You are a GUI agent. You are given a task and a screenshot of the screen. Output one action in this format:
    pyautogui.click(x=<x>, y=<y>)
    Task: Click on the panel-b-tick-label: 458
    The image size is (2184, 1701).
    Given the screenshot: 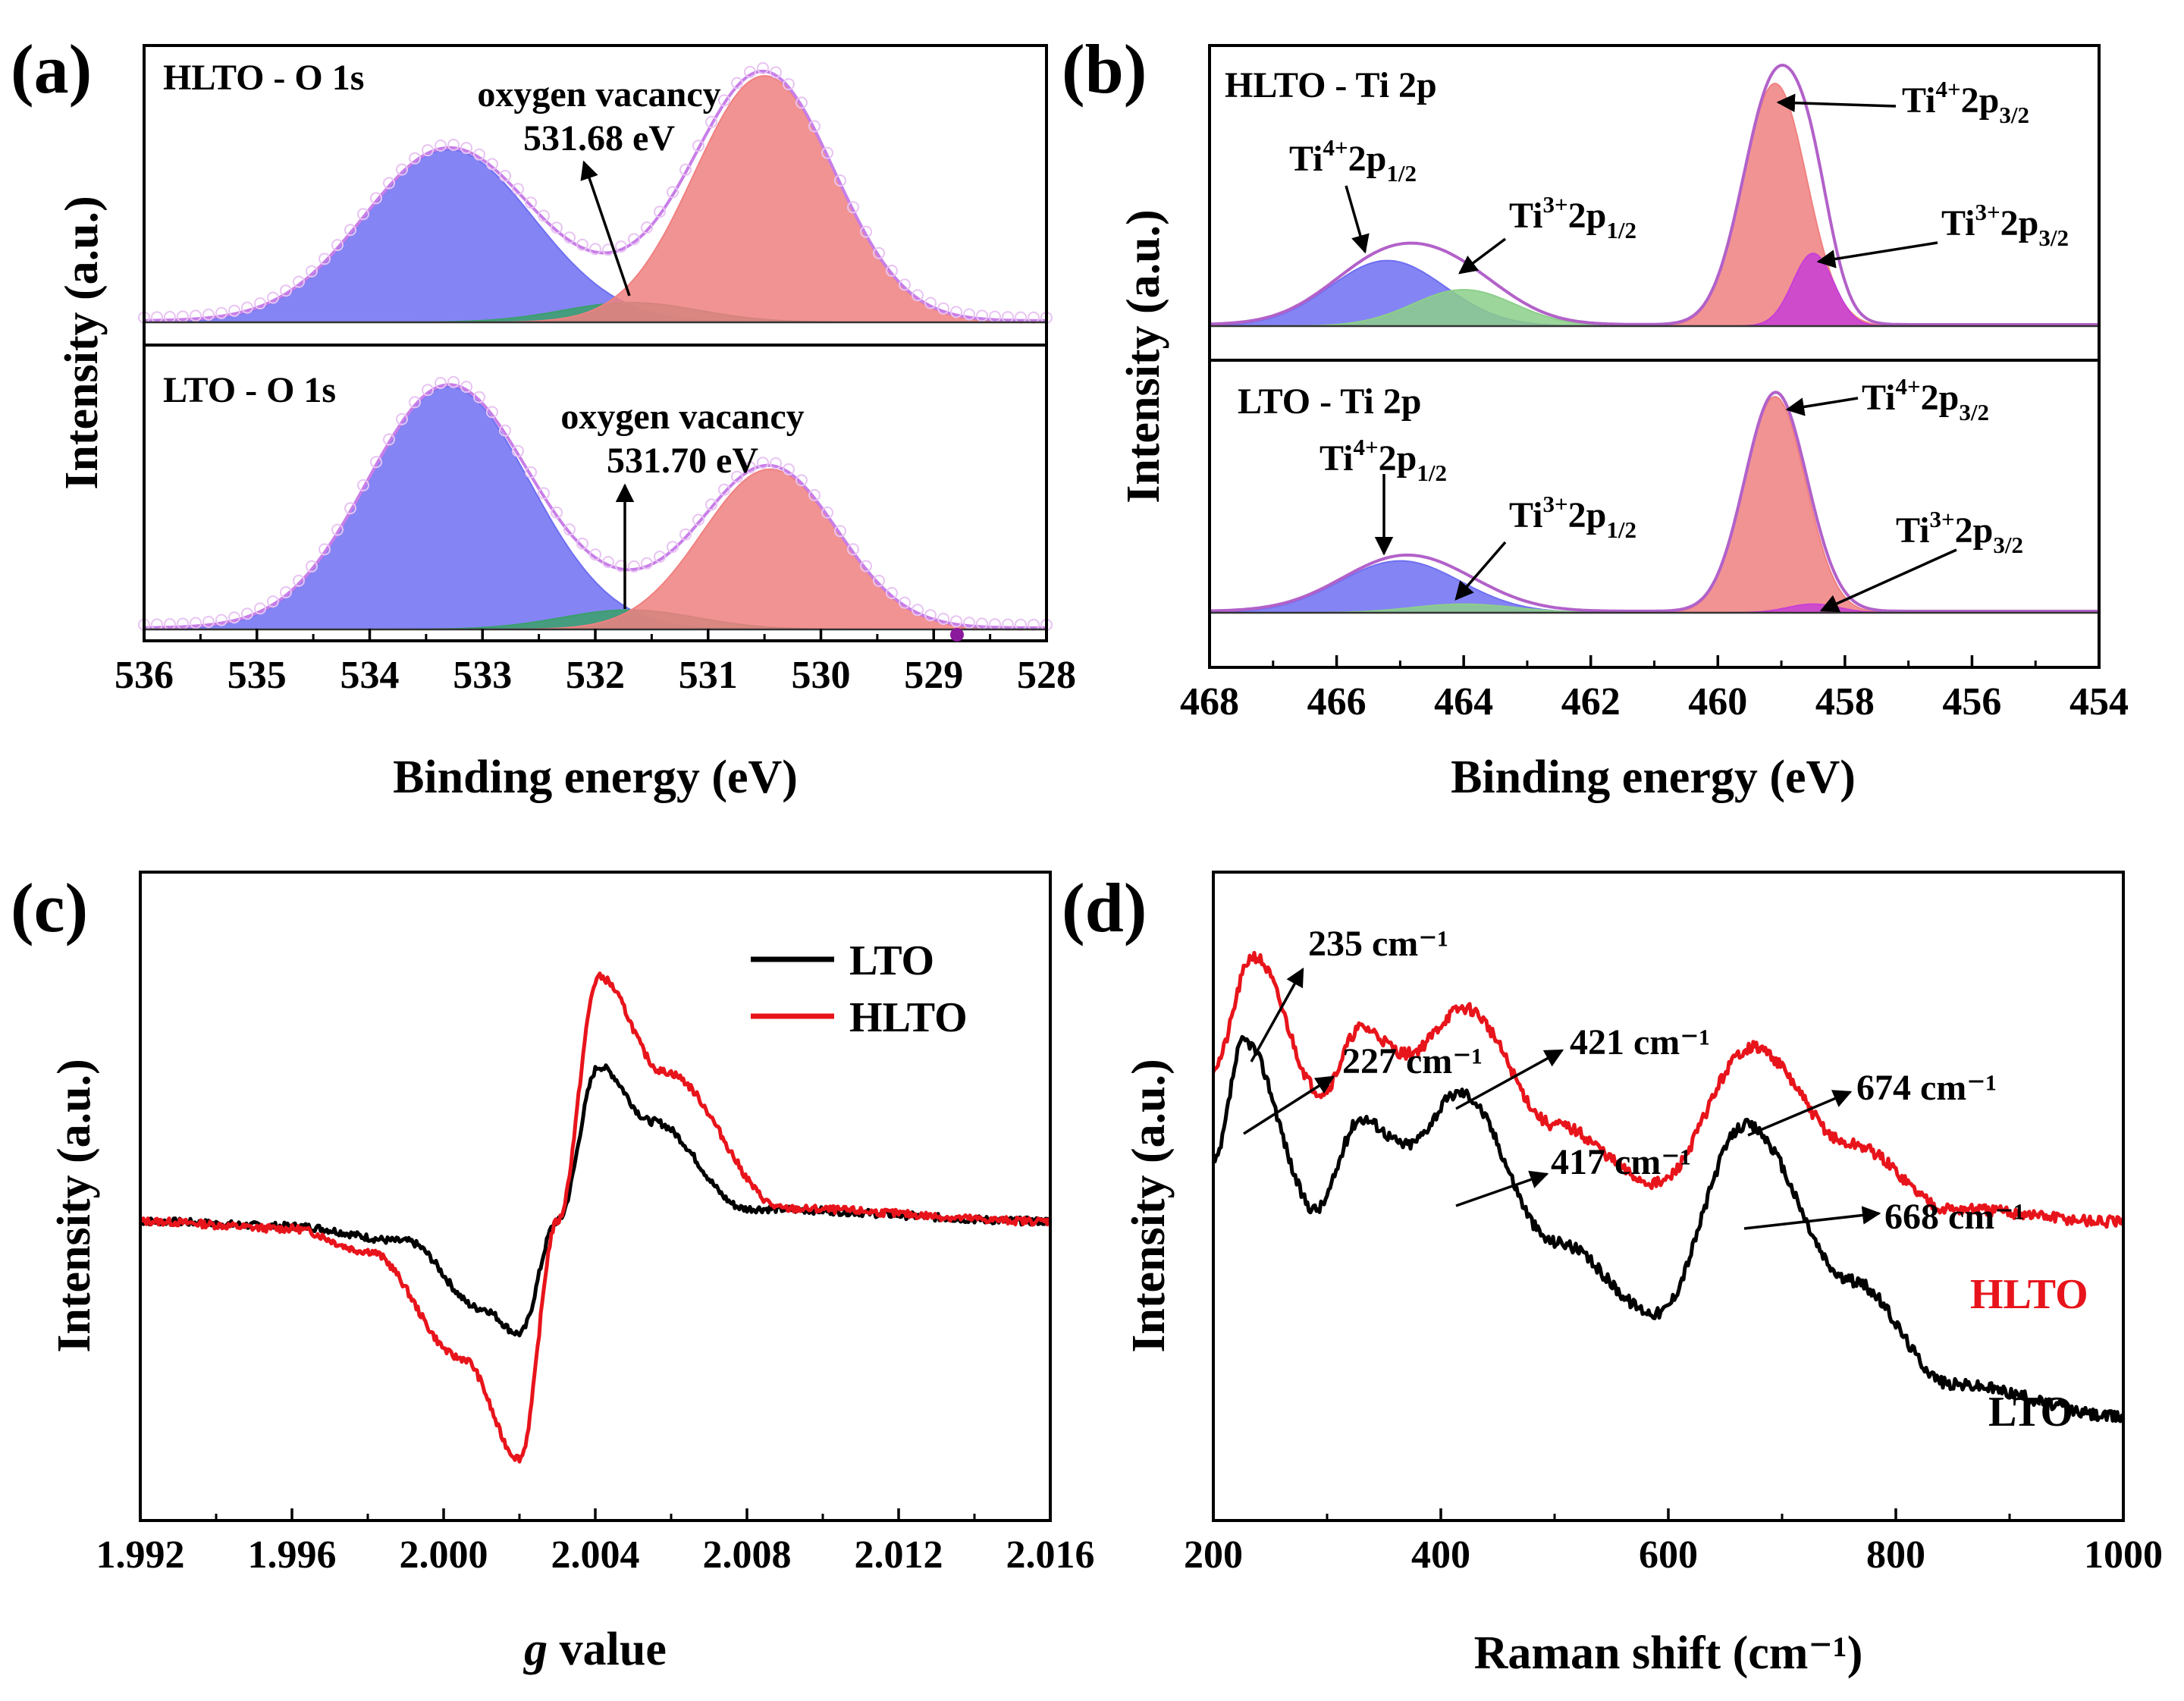 What is the action you would take?
    pyautogui.click(x=1845, y=701)
    